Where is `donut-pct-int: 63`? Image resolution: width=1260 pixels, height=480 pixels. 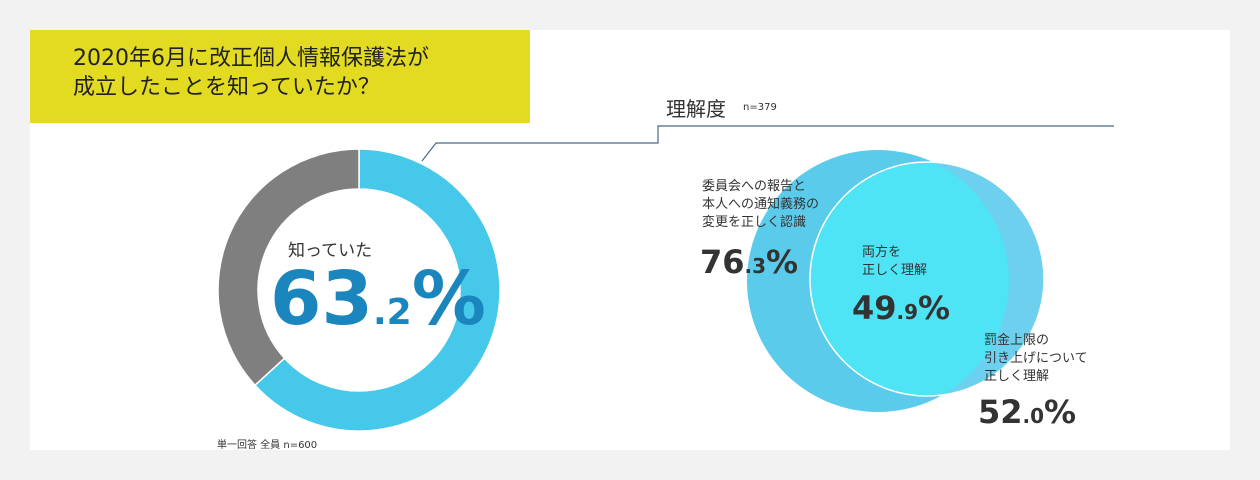
donut-pct-int: 63 is located at coordinates (321, 299).